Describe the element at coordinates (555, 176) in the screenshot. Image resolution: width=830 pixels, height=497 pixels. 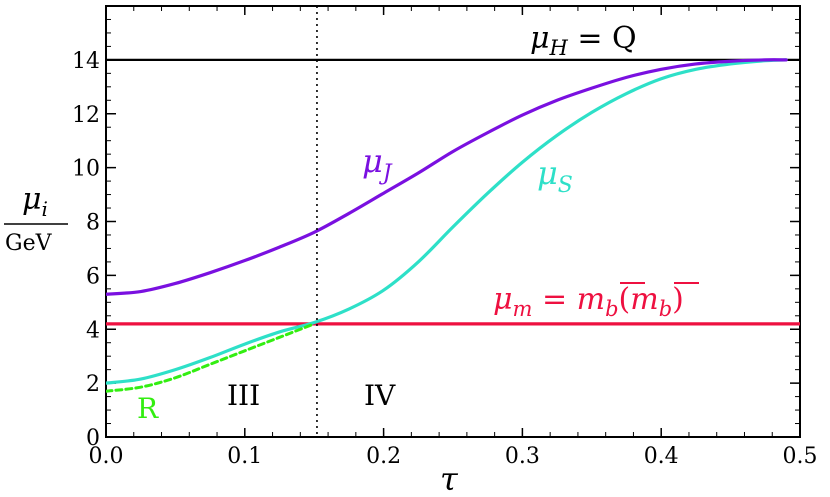
I see `label-mu-s: μS` at that location.